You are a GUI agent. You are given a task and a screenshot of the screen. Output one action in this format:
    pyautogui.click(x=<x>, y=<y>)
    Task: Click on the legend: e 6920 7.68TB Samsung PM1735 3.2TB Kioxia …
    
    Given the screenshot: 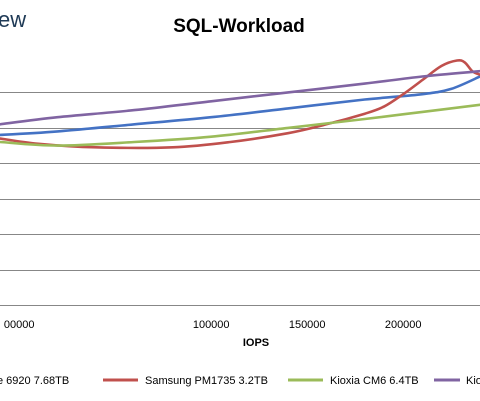 What is the action you would take?
    pyautogui.click(x=240, y=381)
    